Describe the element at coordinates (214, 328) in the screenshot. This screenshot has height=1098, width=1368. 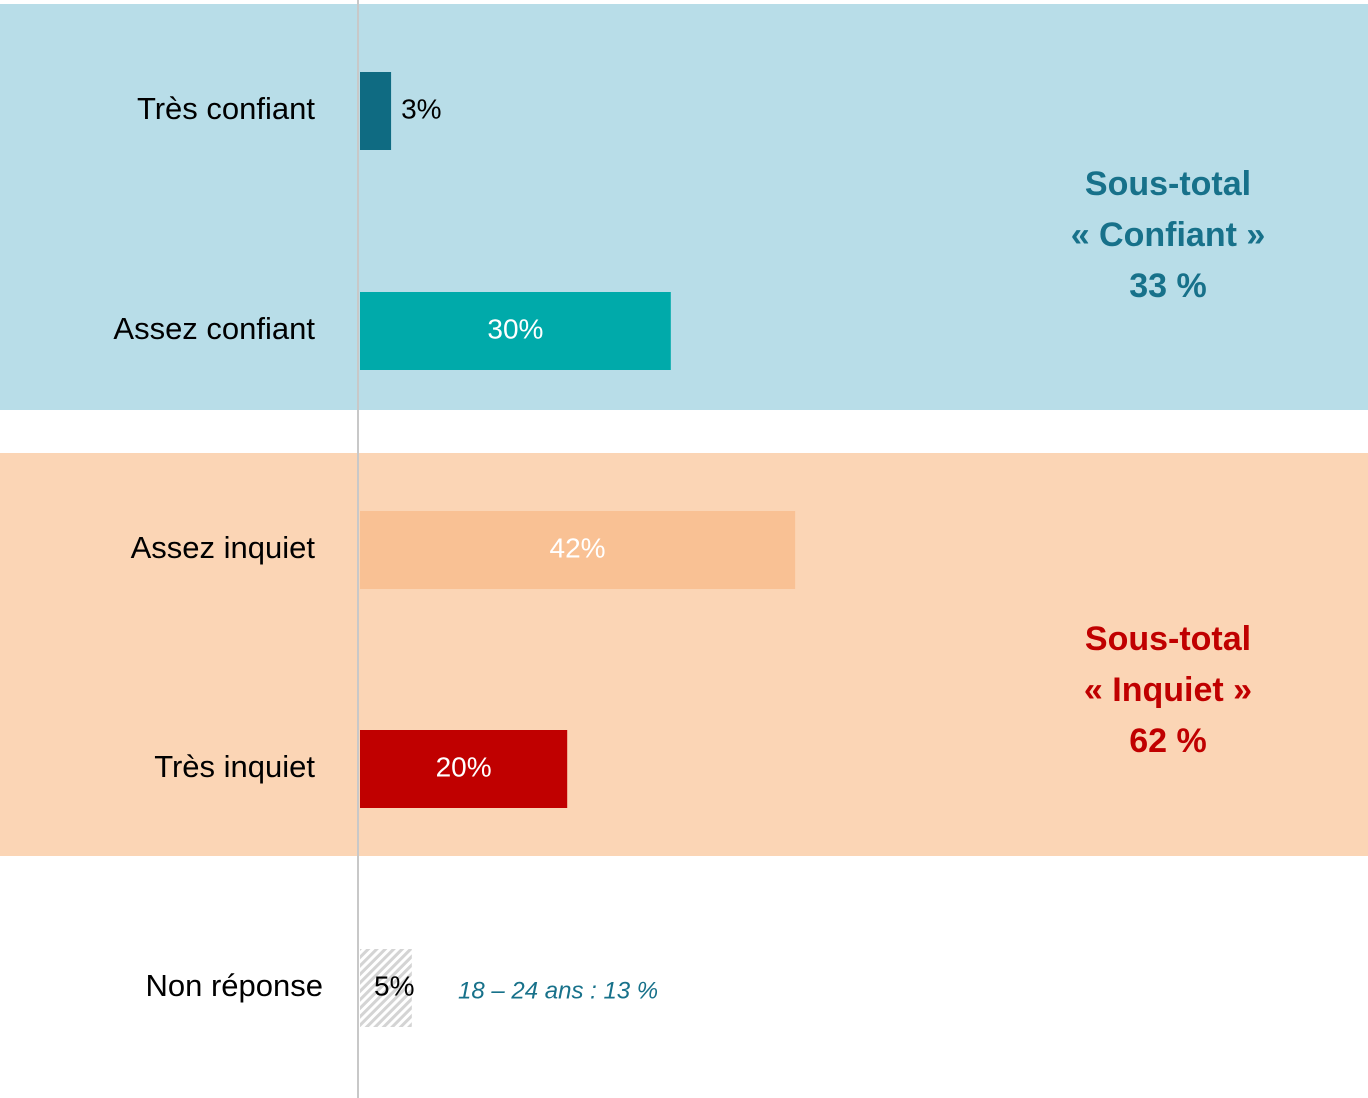
I see `category-label: Assez confiant` at that location.